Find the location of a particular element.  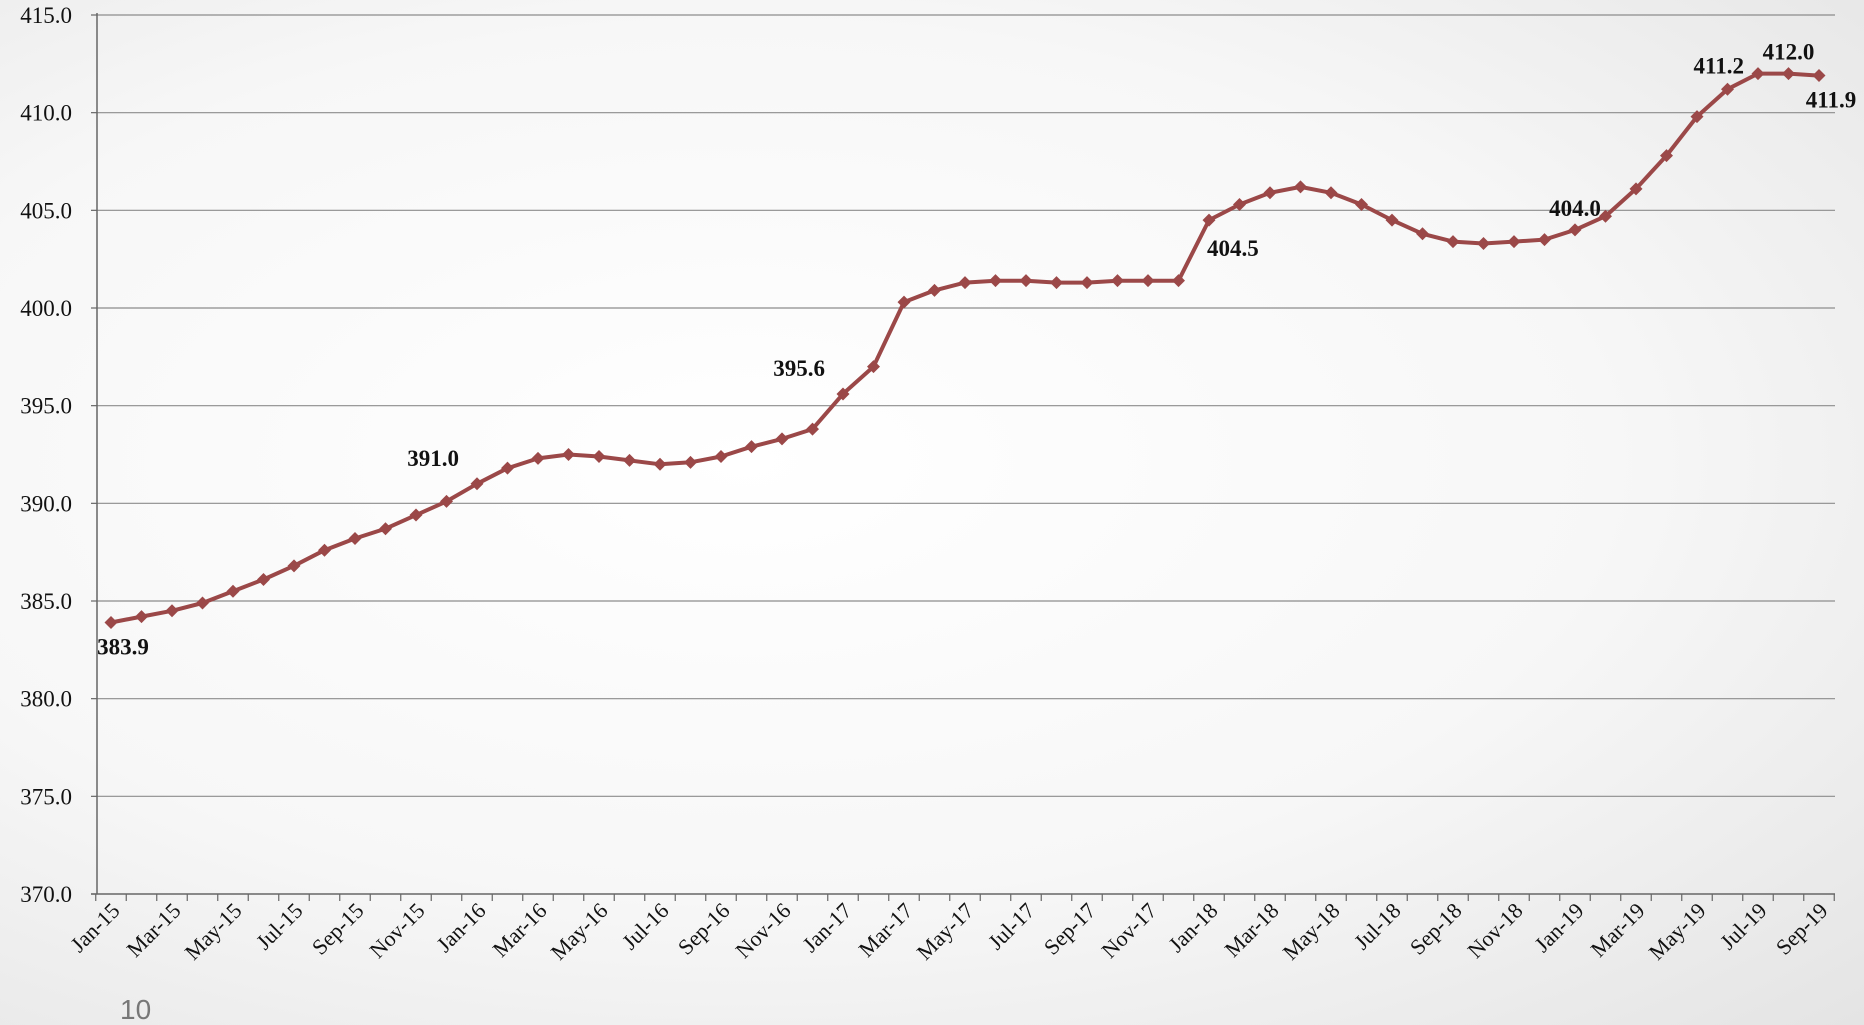

x-tick-label: Mar-17 is located at coordinates (886, 930).